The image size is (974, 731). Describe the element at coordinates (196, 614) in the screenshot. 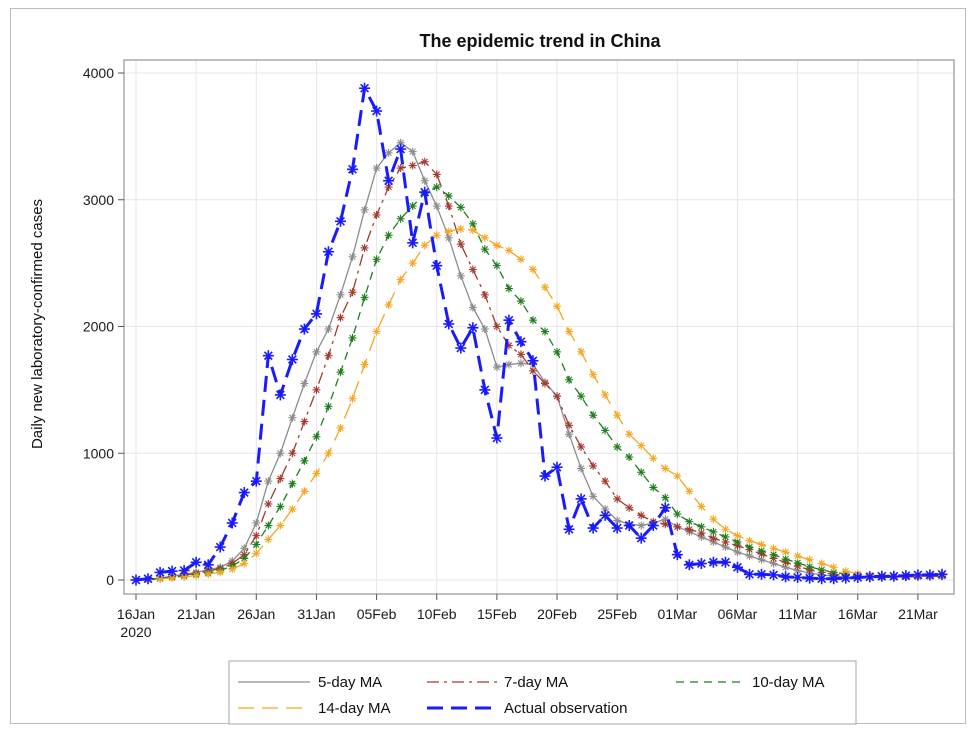

I see `x-tick-label: 21Jan` at that location.